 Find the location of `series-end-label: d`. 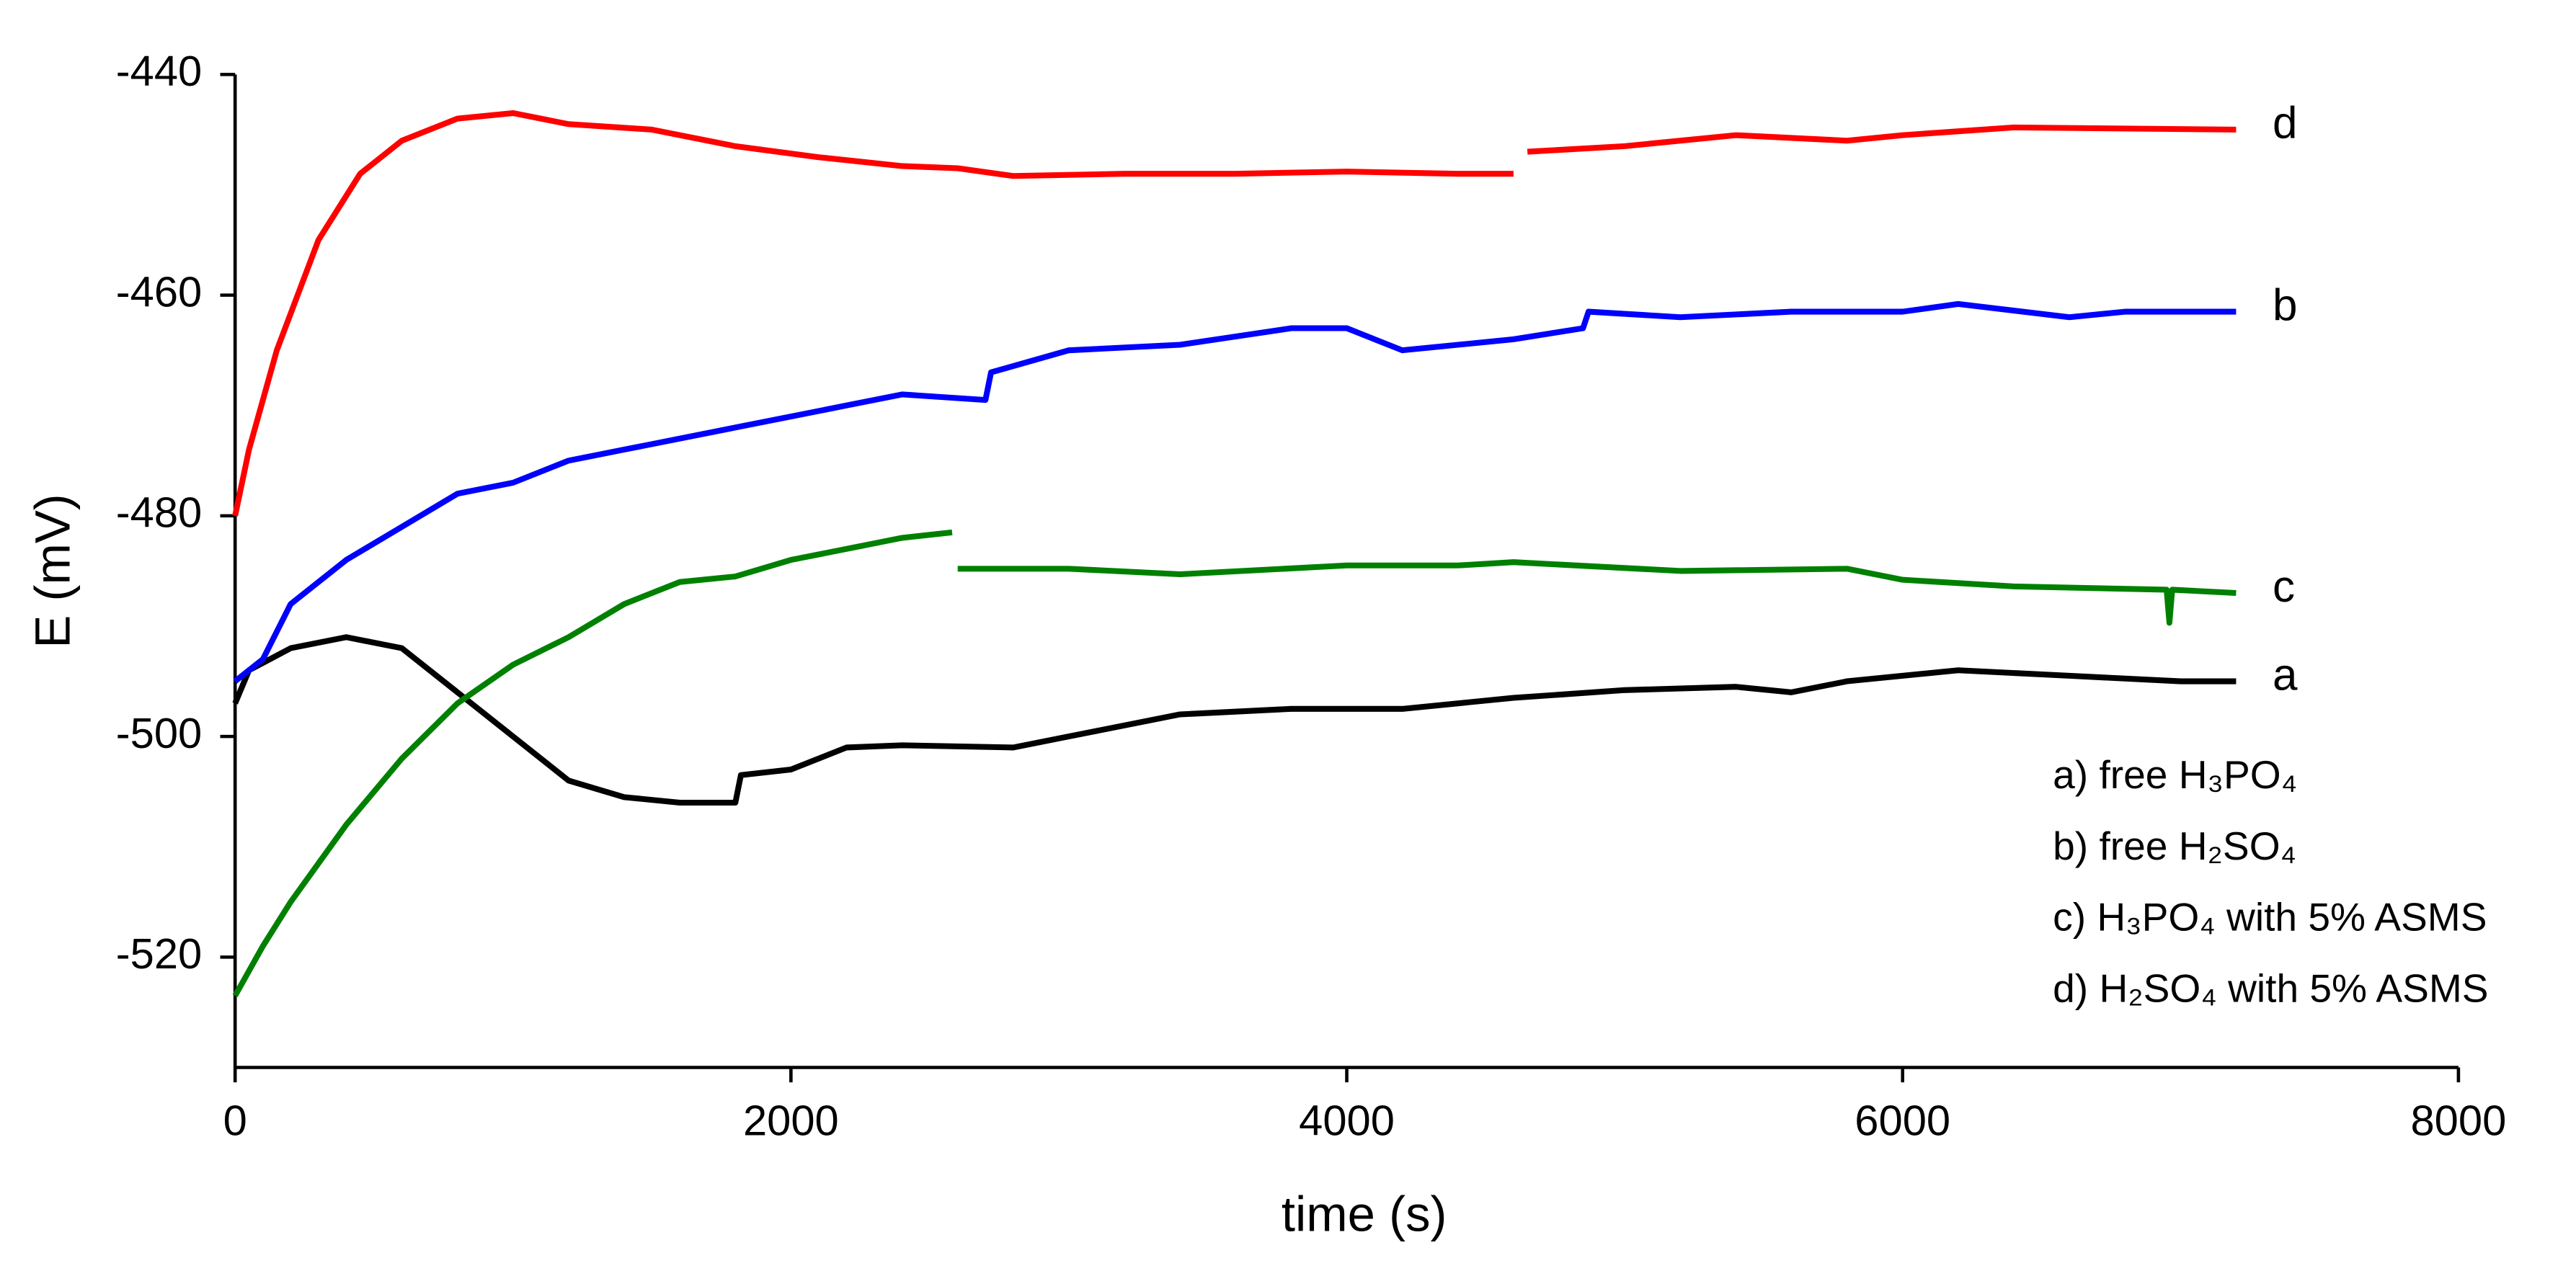

series-end-label: d is located at coordinates (2285, 124).